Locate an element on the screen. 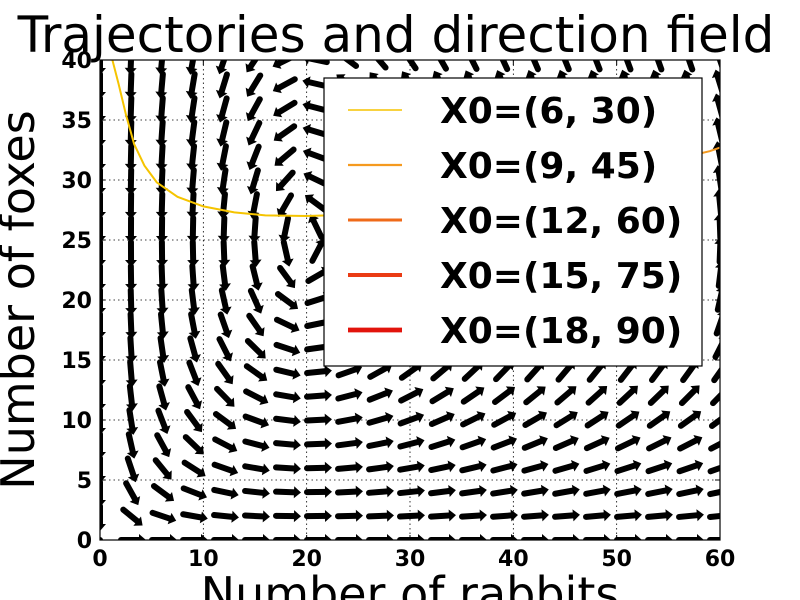  trajectory-line is located at coordinates (245, 139).